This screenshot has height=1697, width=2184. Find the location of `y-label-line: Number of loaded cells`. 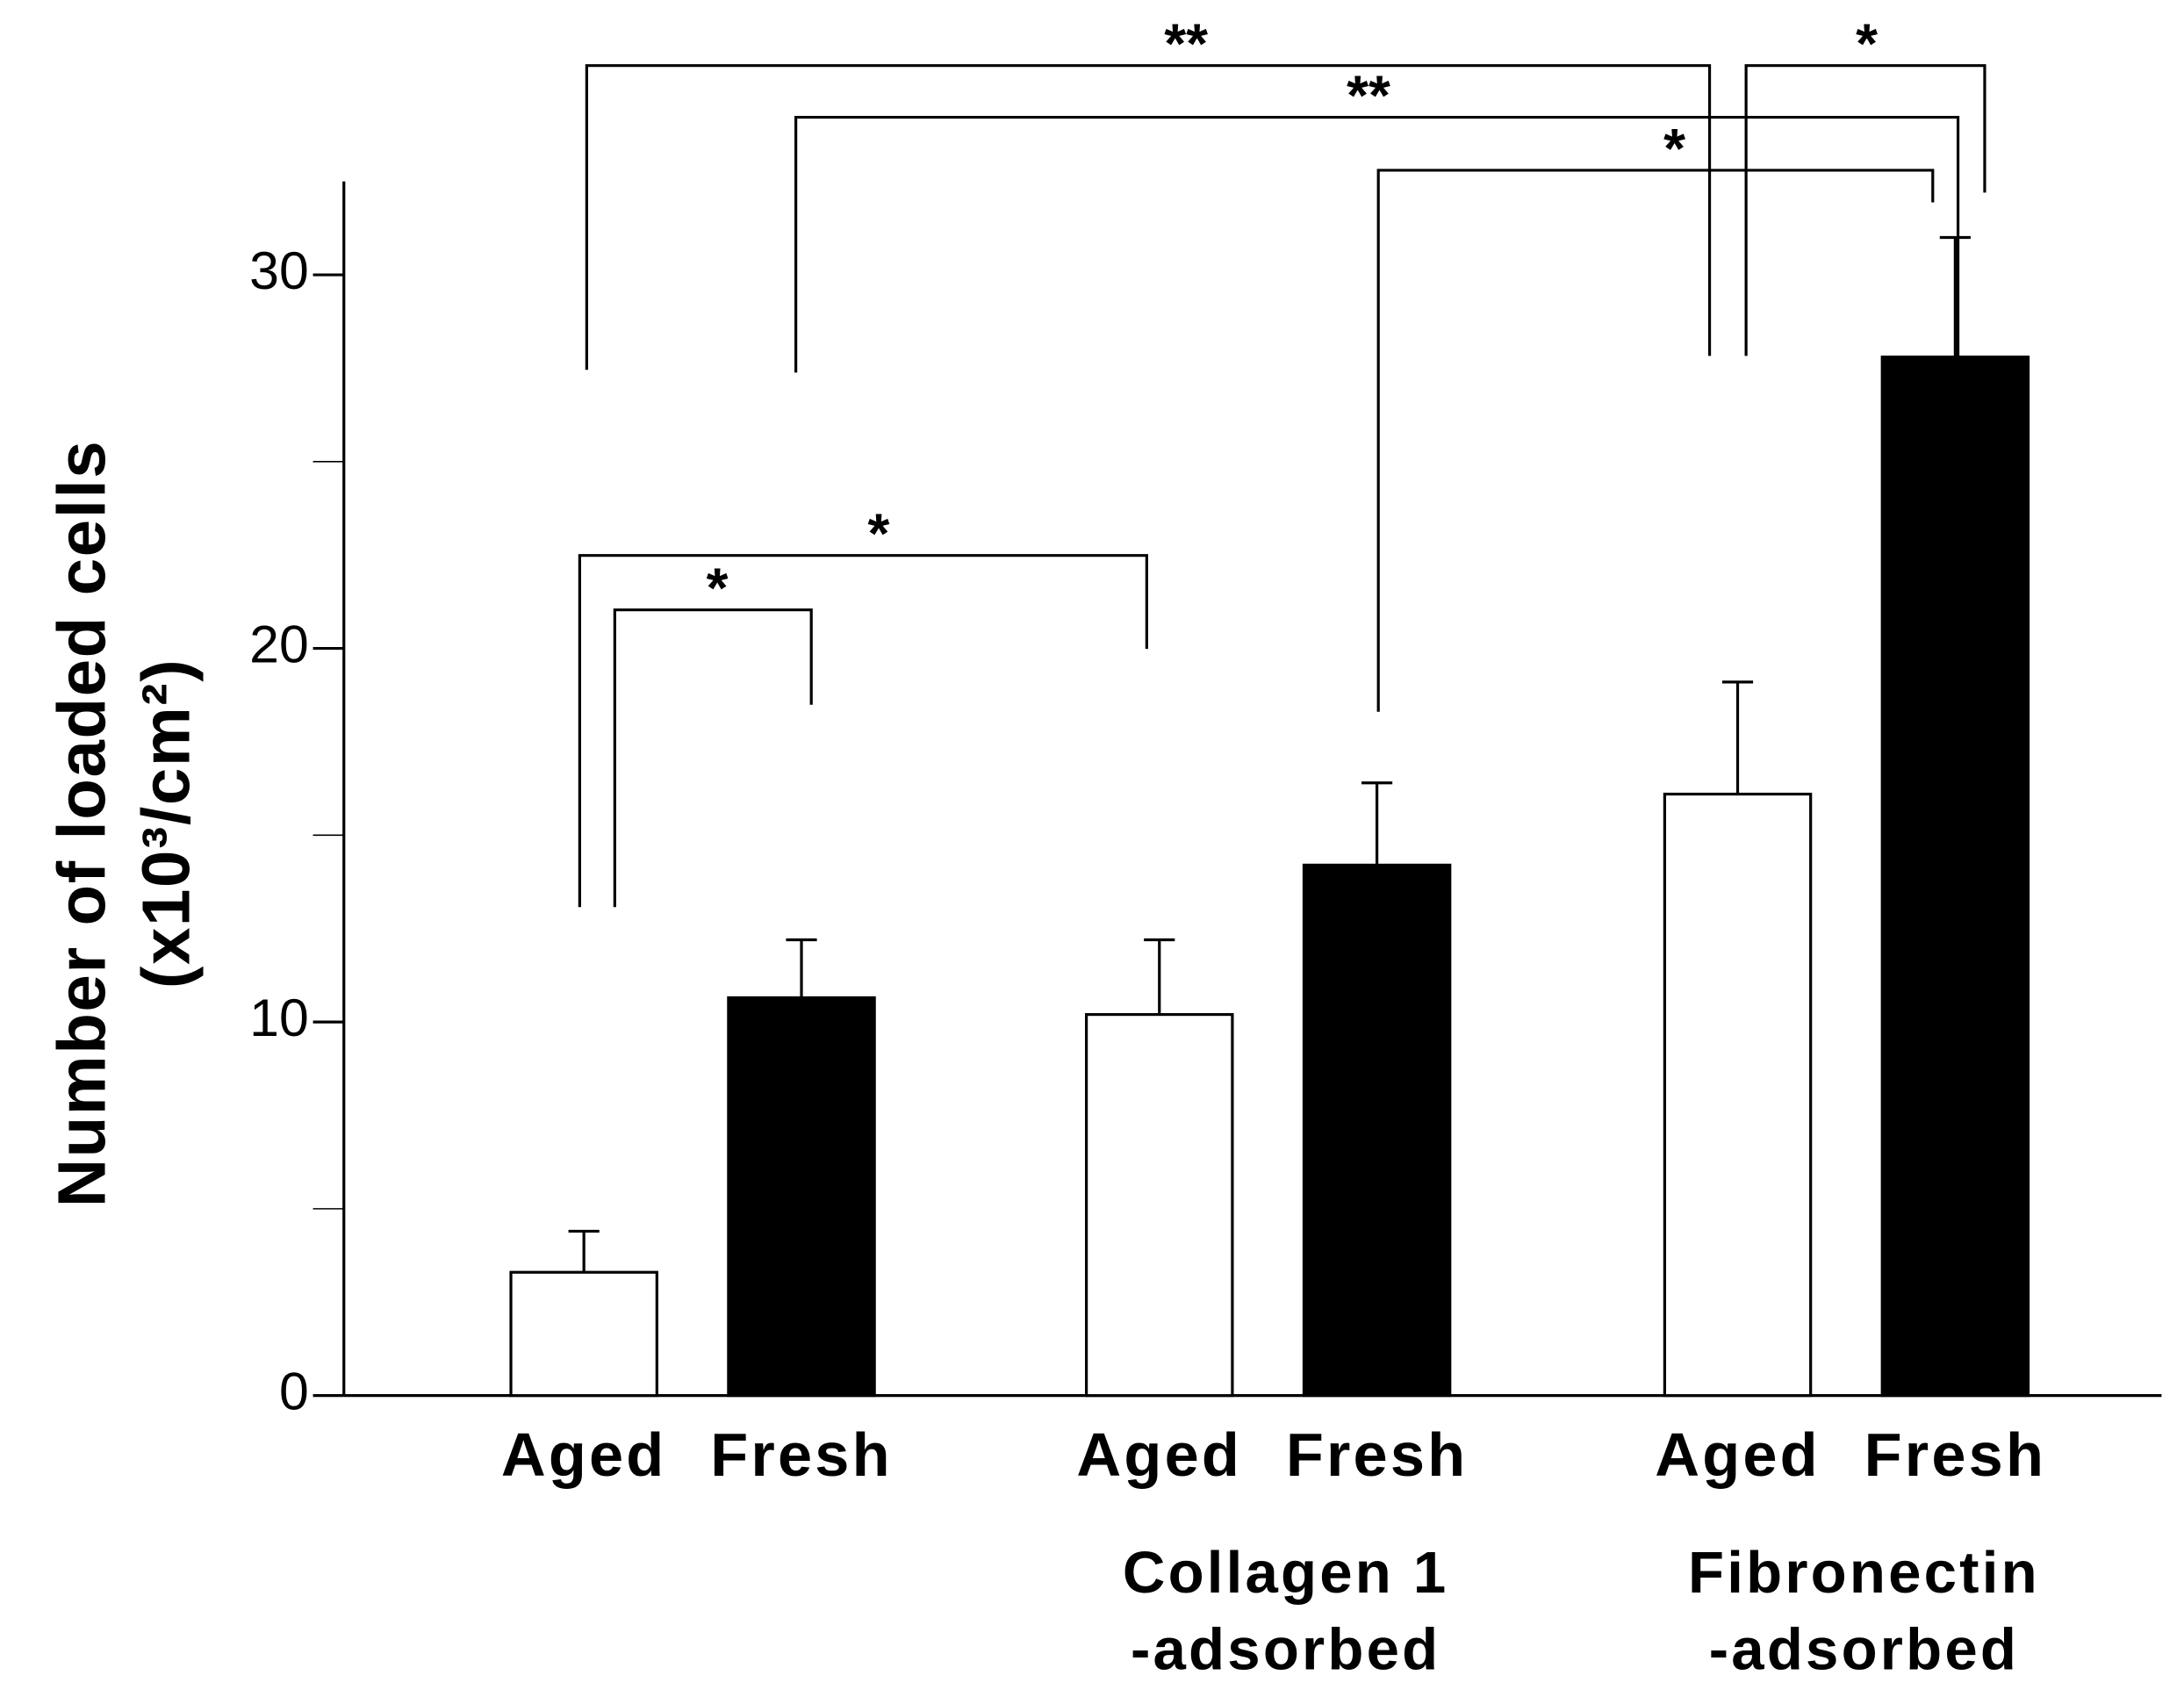

y-label-line: Number of loaded cells is located at coordinates (82, 823).